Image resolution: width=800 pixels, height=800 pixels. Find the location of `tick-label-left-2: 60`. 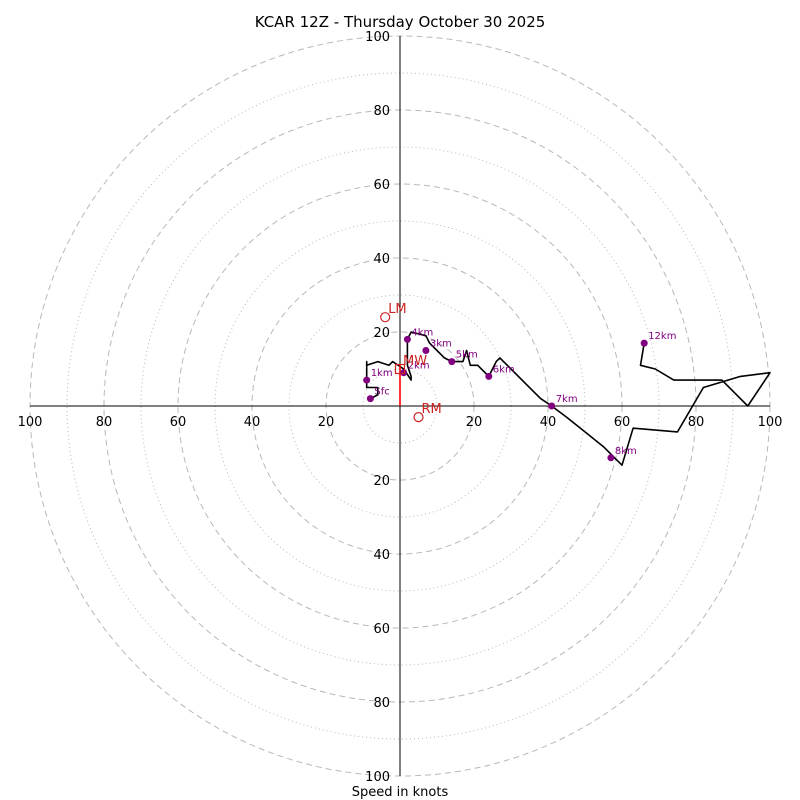

tick-label-left-2: 60 is located at coordinates (178, 422).